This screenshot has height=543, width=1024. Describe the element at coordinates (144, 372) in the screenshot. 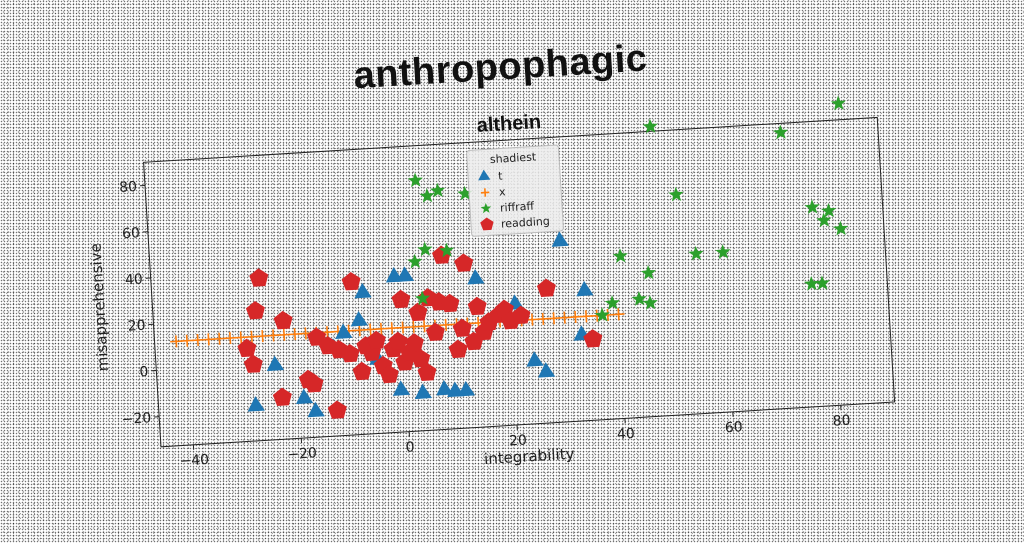

I see `y-tick-label: 0` at that location.